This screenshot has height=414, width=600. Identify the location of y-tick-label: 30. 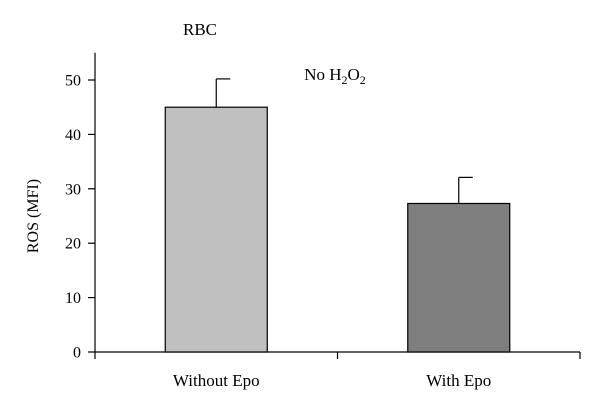
(73, 189).